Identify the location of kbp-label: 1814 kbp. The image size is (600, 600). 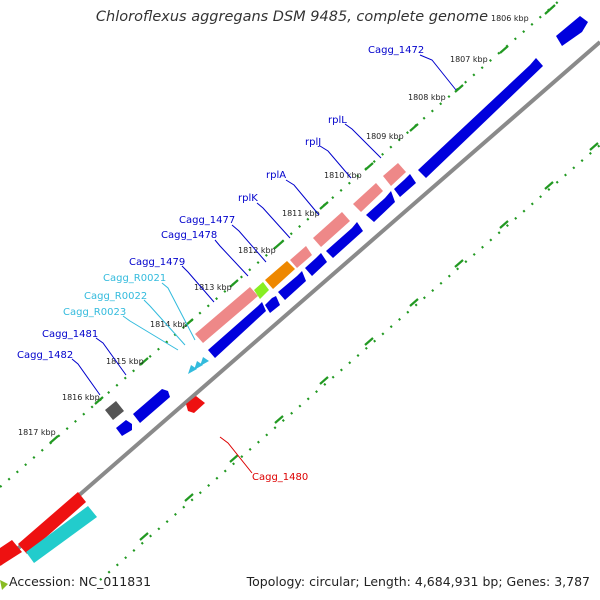
(169, 324).